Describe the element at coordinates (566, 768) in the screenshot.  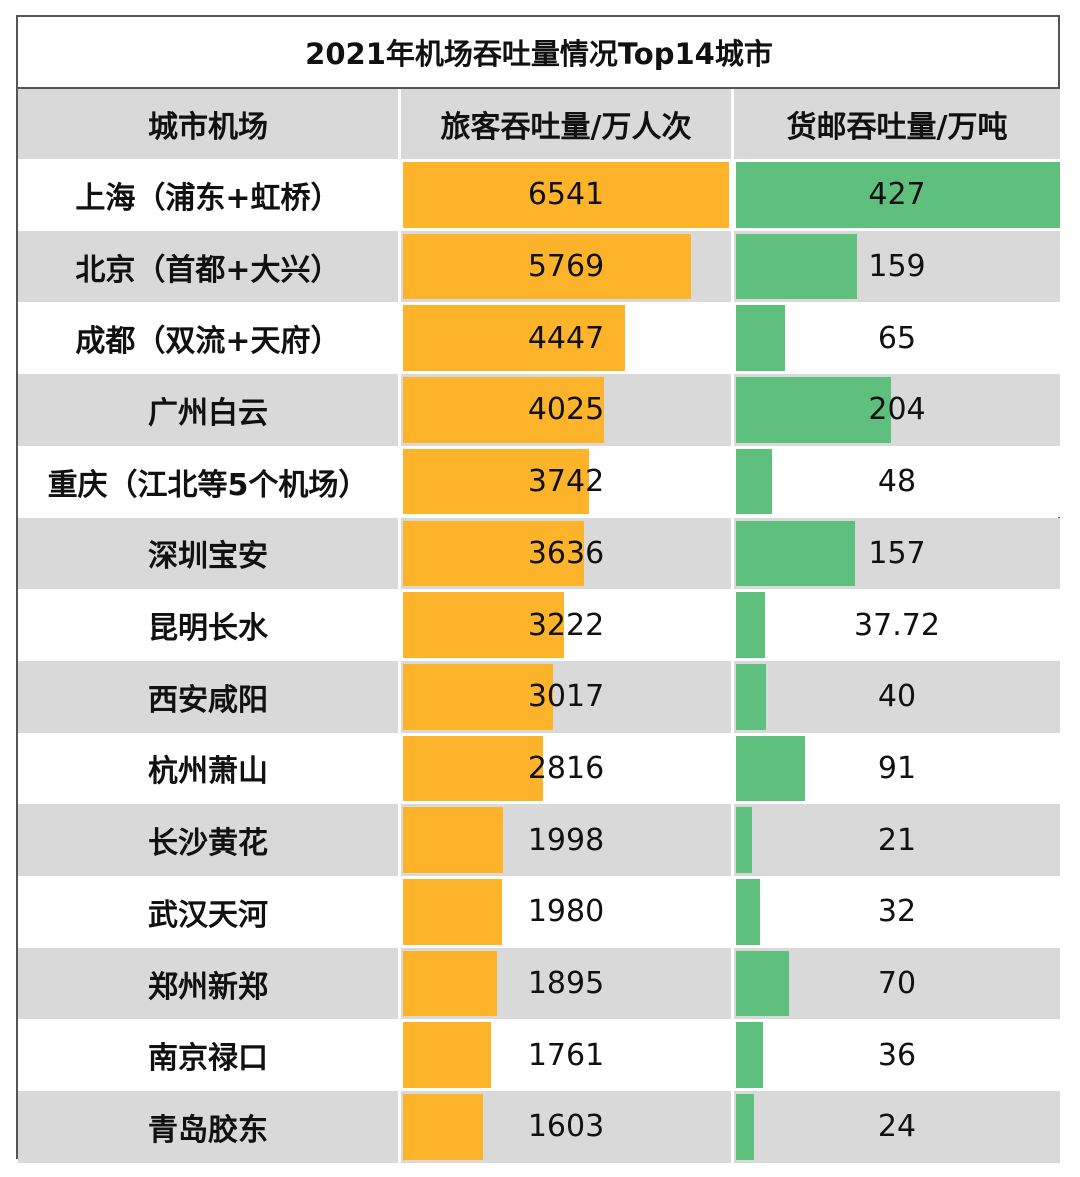
I see `passenger-value: 2816` at that location.